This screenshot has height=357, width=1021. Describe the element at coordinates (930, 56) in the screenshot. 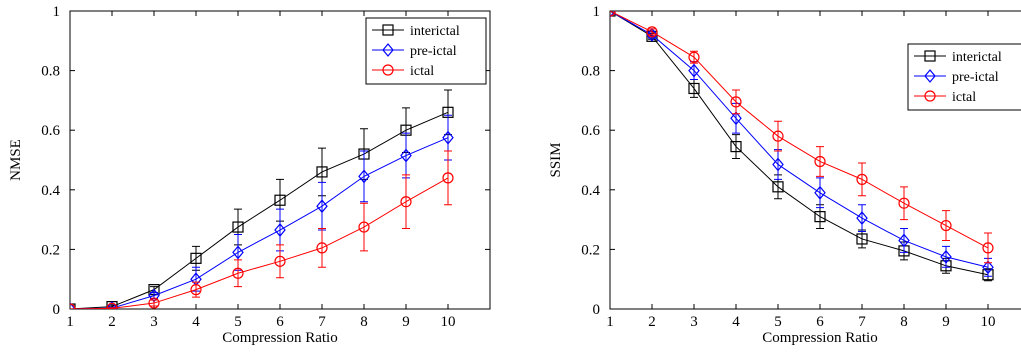

I see `legend-marker-interictal` at that location.